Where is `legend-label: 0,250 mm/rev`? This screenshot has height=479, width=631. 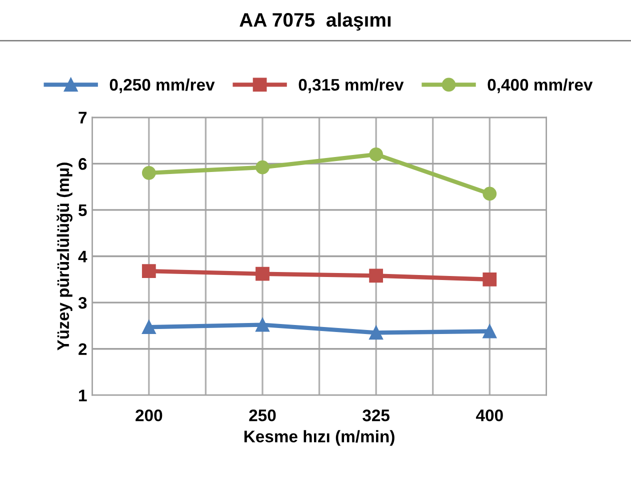 legend-label: 0,250 mm/rev is located at coordinates (162, 86).